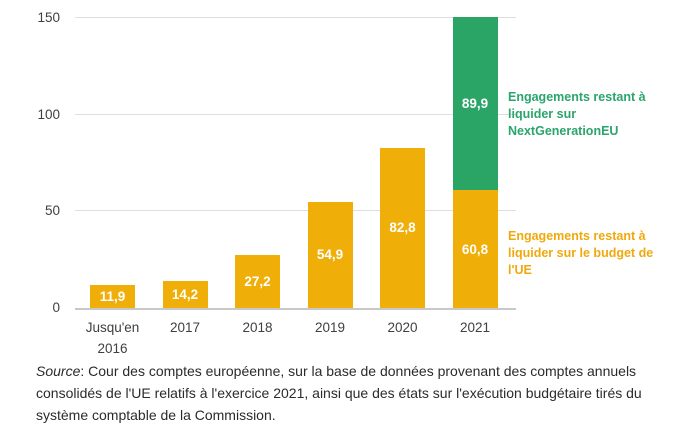  I want to click on bar-segment-2018-series0: 27,2, so click(257, 281).